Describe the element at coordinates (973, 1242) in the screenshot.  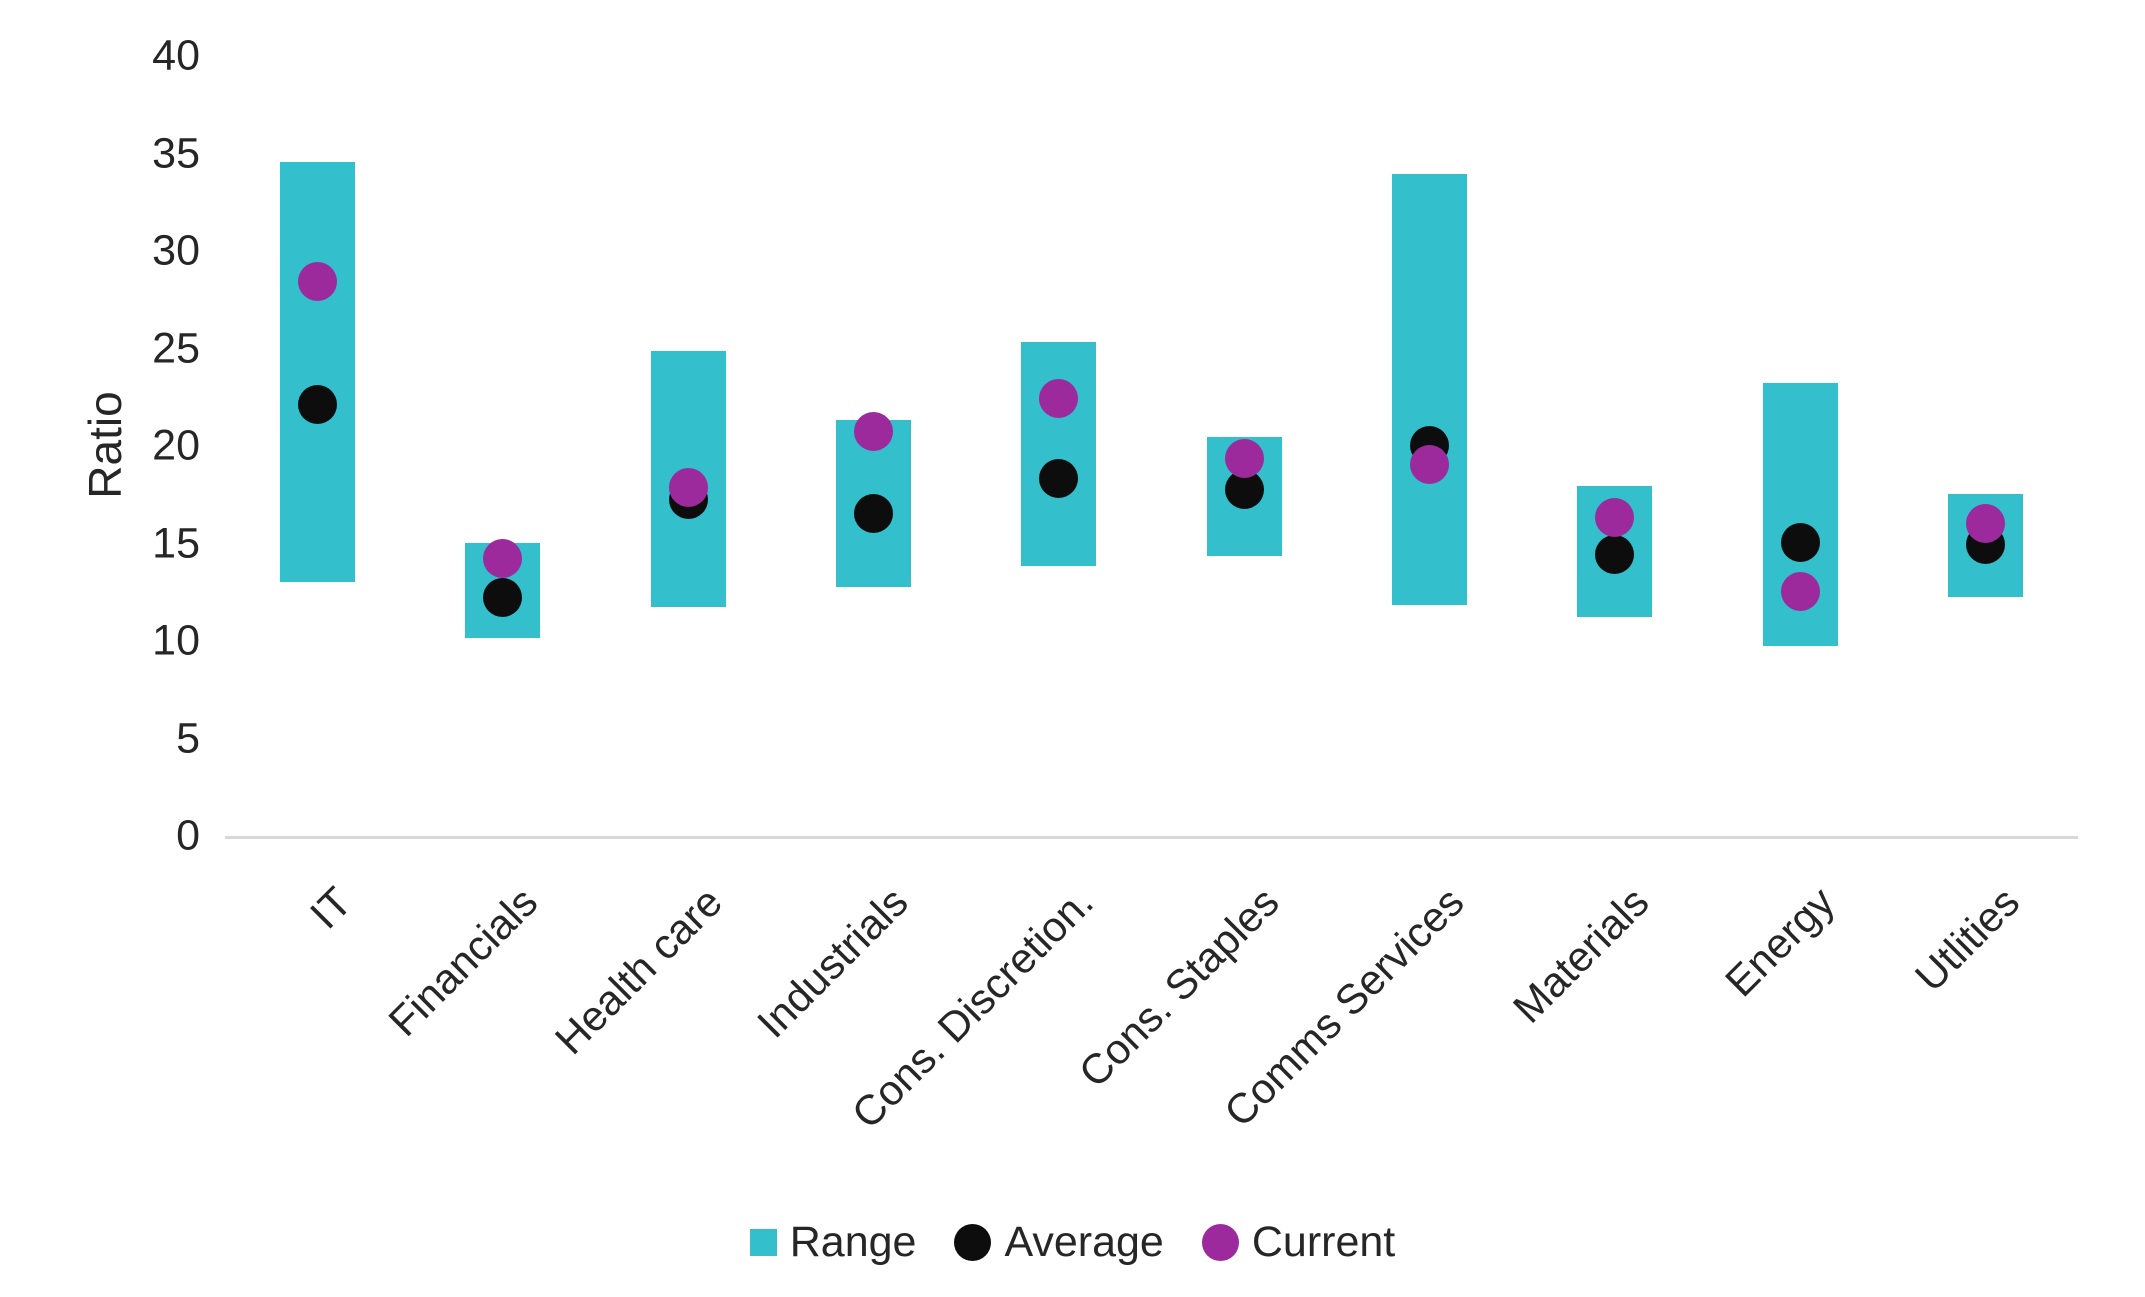
I see `legend-average-marker` at that location.